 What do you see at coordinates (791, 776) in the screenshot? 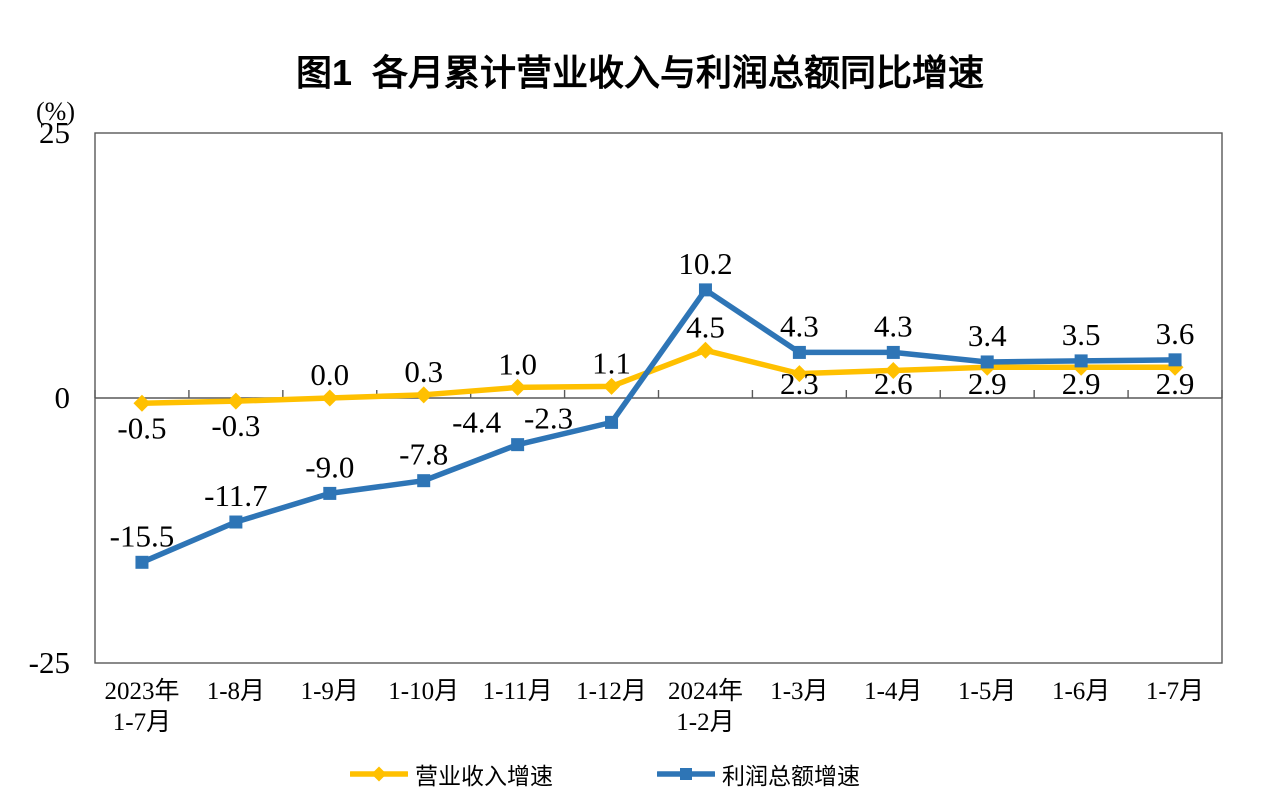
I see `legend-label-profit: 利润总额增速` at bounding box center [791, 776].